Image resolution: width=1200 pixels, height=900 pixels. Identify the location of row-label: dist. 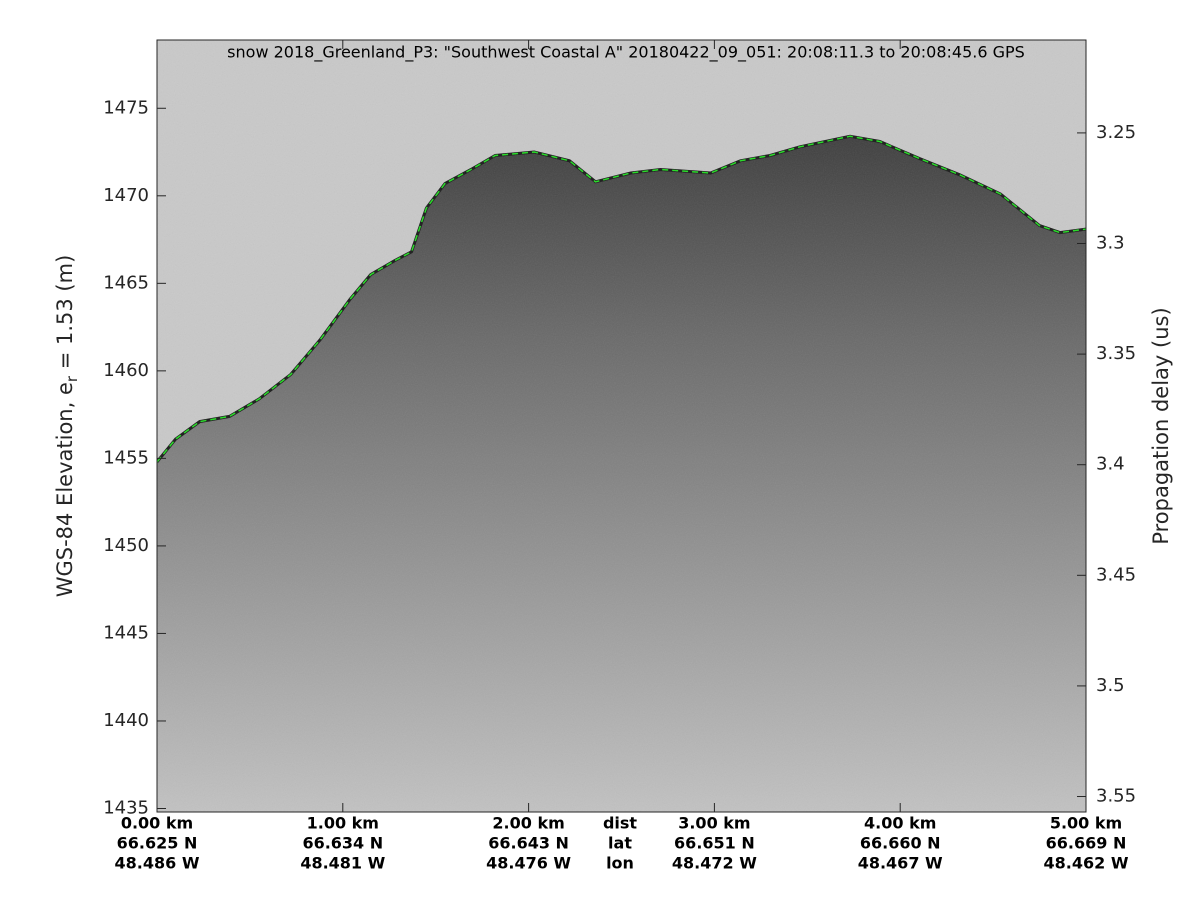
(620, 823).